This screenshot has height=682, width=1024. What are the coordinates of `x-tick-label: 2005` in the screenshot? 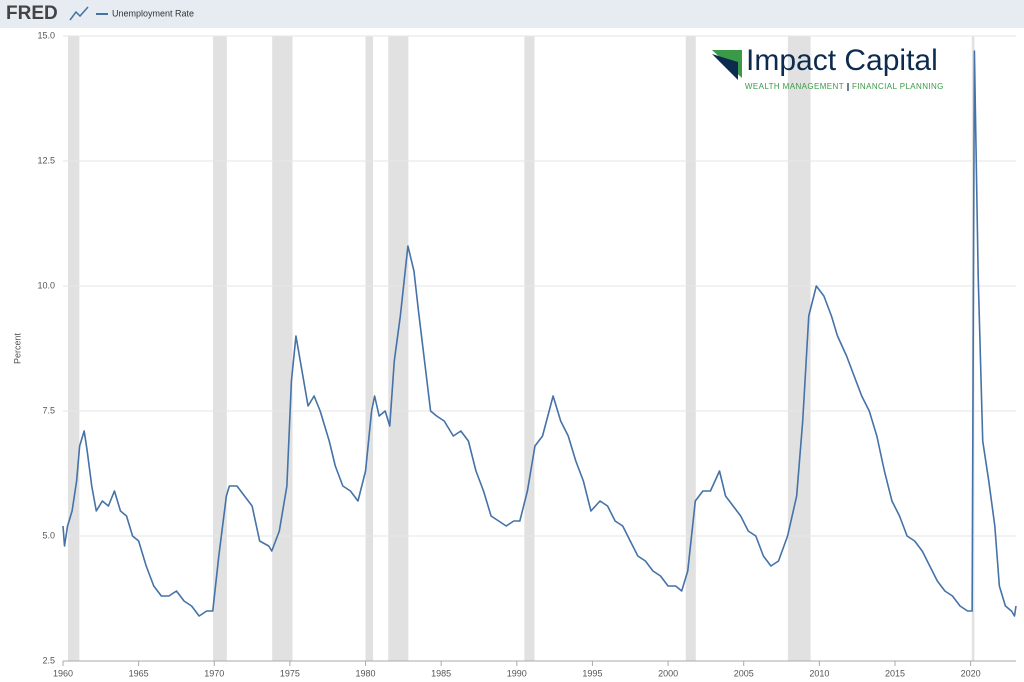 It's located at (744, 673).